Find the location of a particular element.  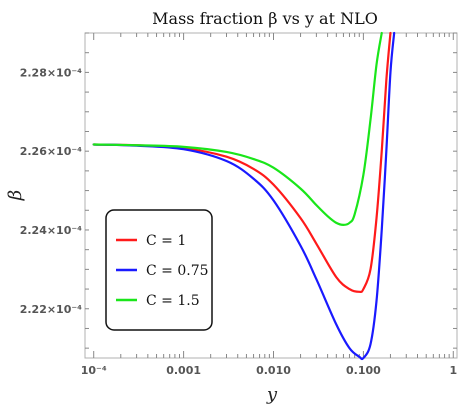

x-axis-label: y is located at coordinates (272, 394).